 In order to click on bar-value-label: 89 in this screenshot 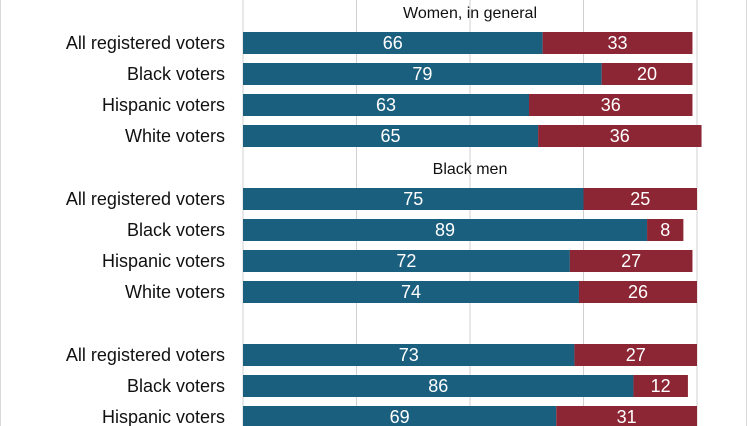, I will do `click(445, 230)`.